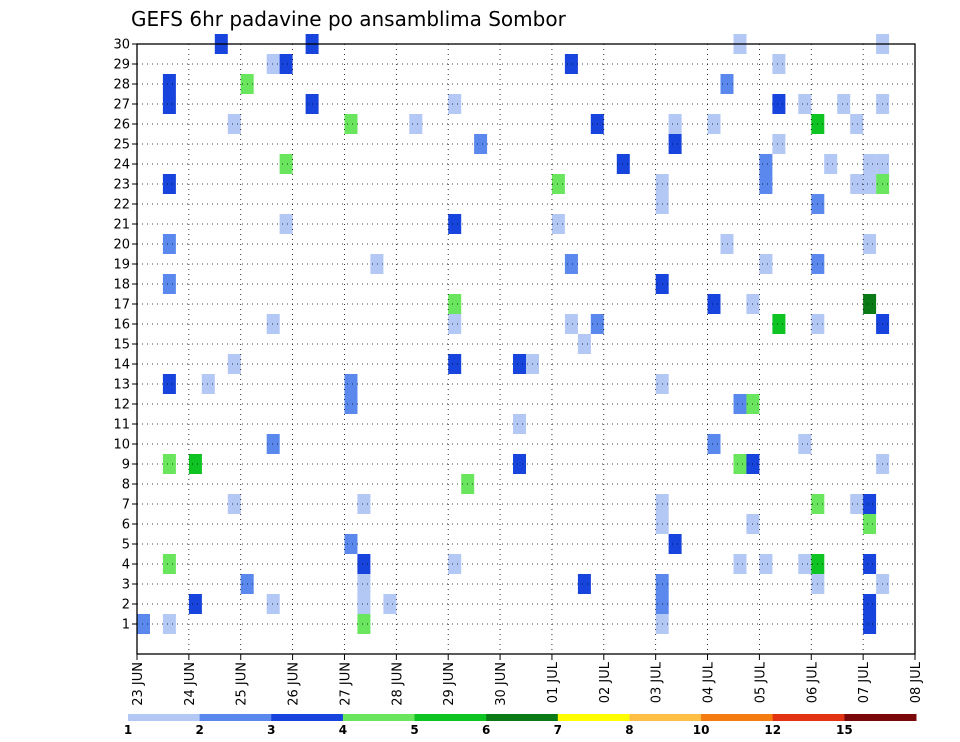  I want to click on y-tick-label: 29, so click(121, 65).